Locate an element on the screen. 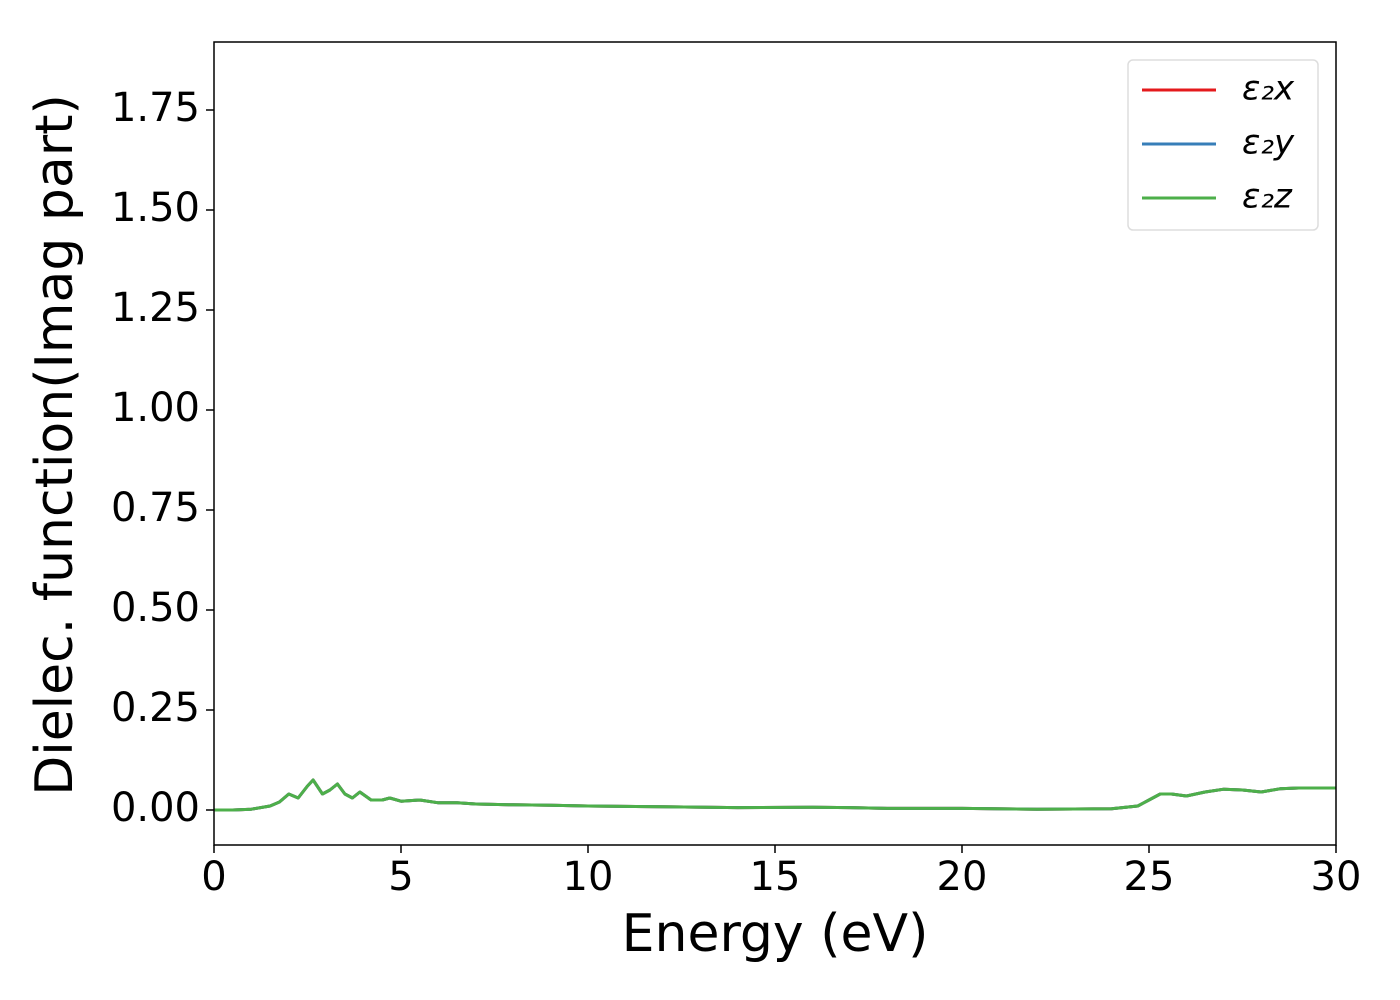 This screenshot has width=1400, height=1000. legend-label: ε₂z is located at coordinates (1267, 197).